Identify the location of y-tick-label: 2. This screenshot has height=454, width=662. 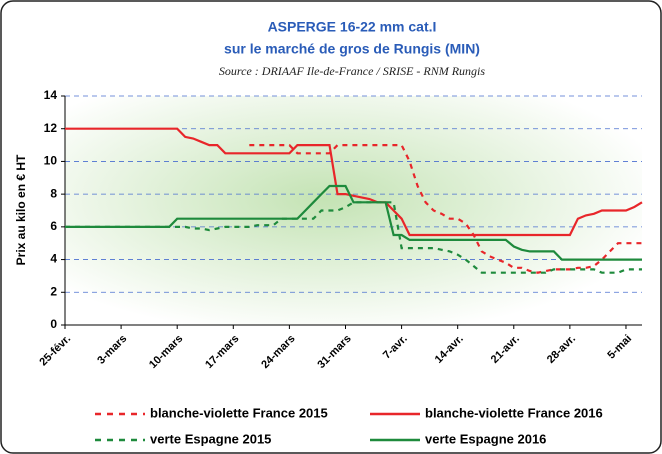
(53, 291).